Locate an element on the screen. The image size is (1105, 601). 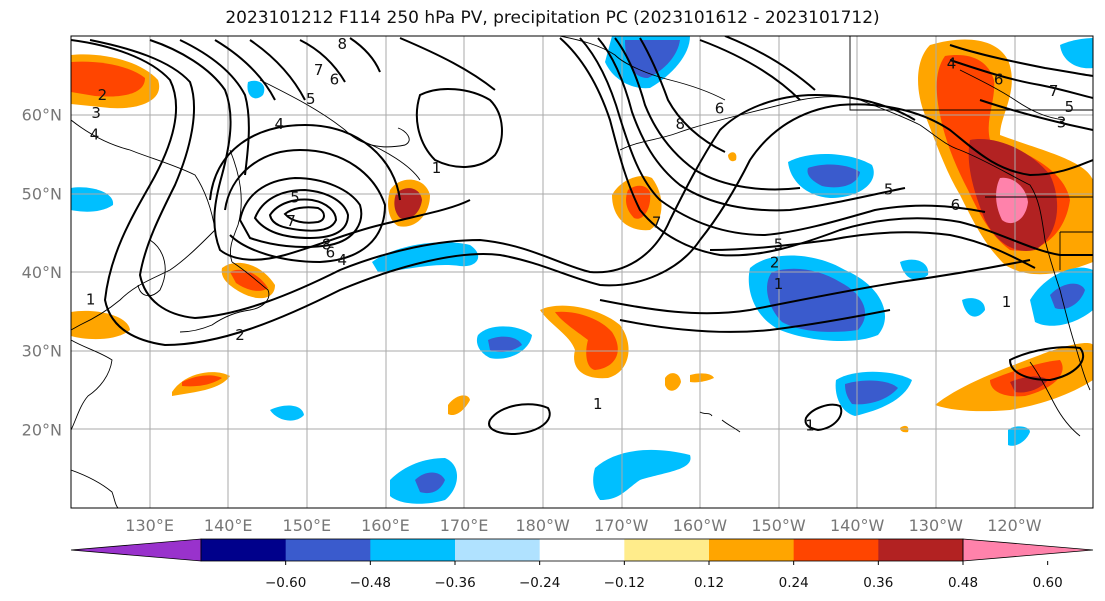
colorbar-tick-label: −0.36 is located at coordinates (454, 583).